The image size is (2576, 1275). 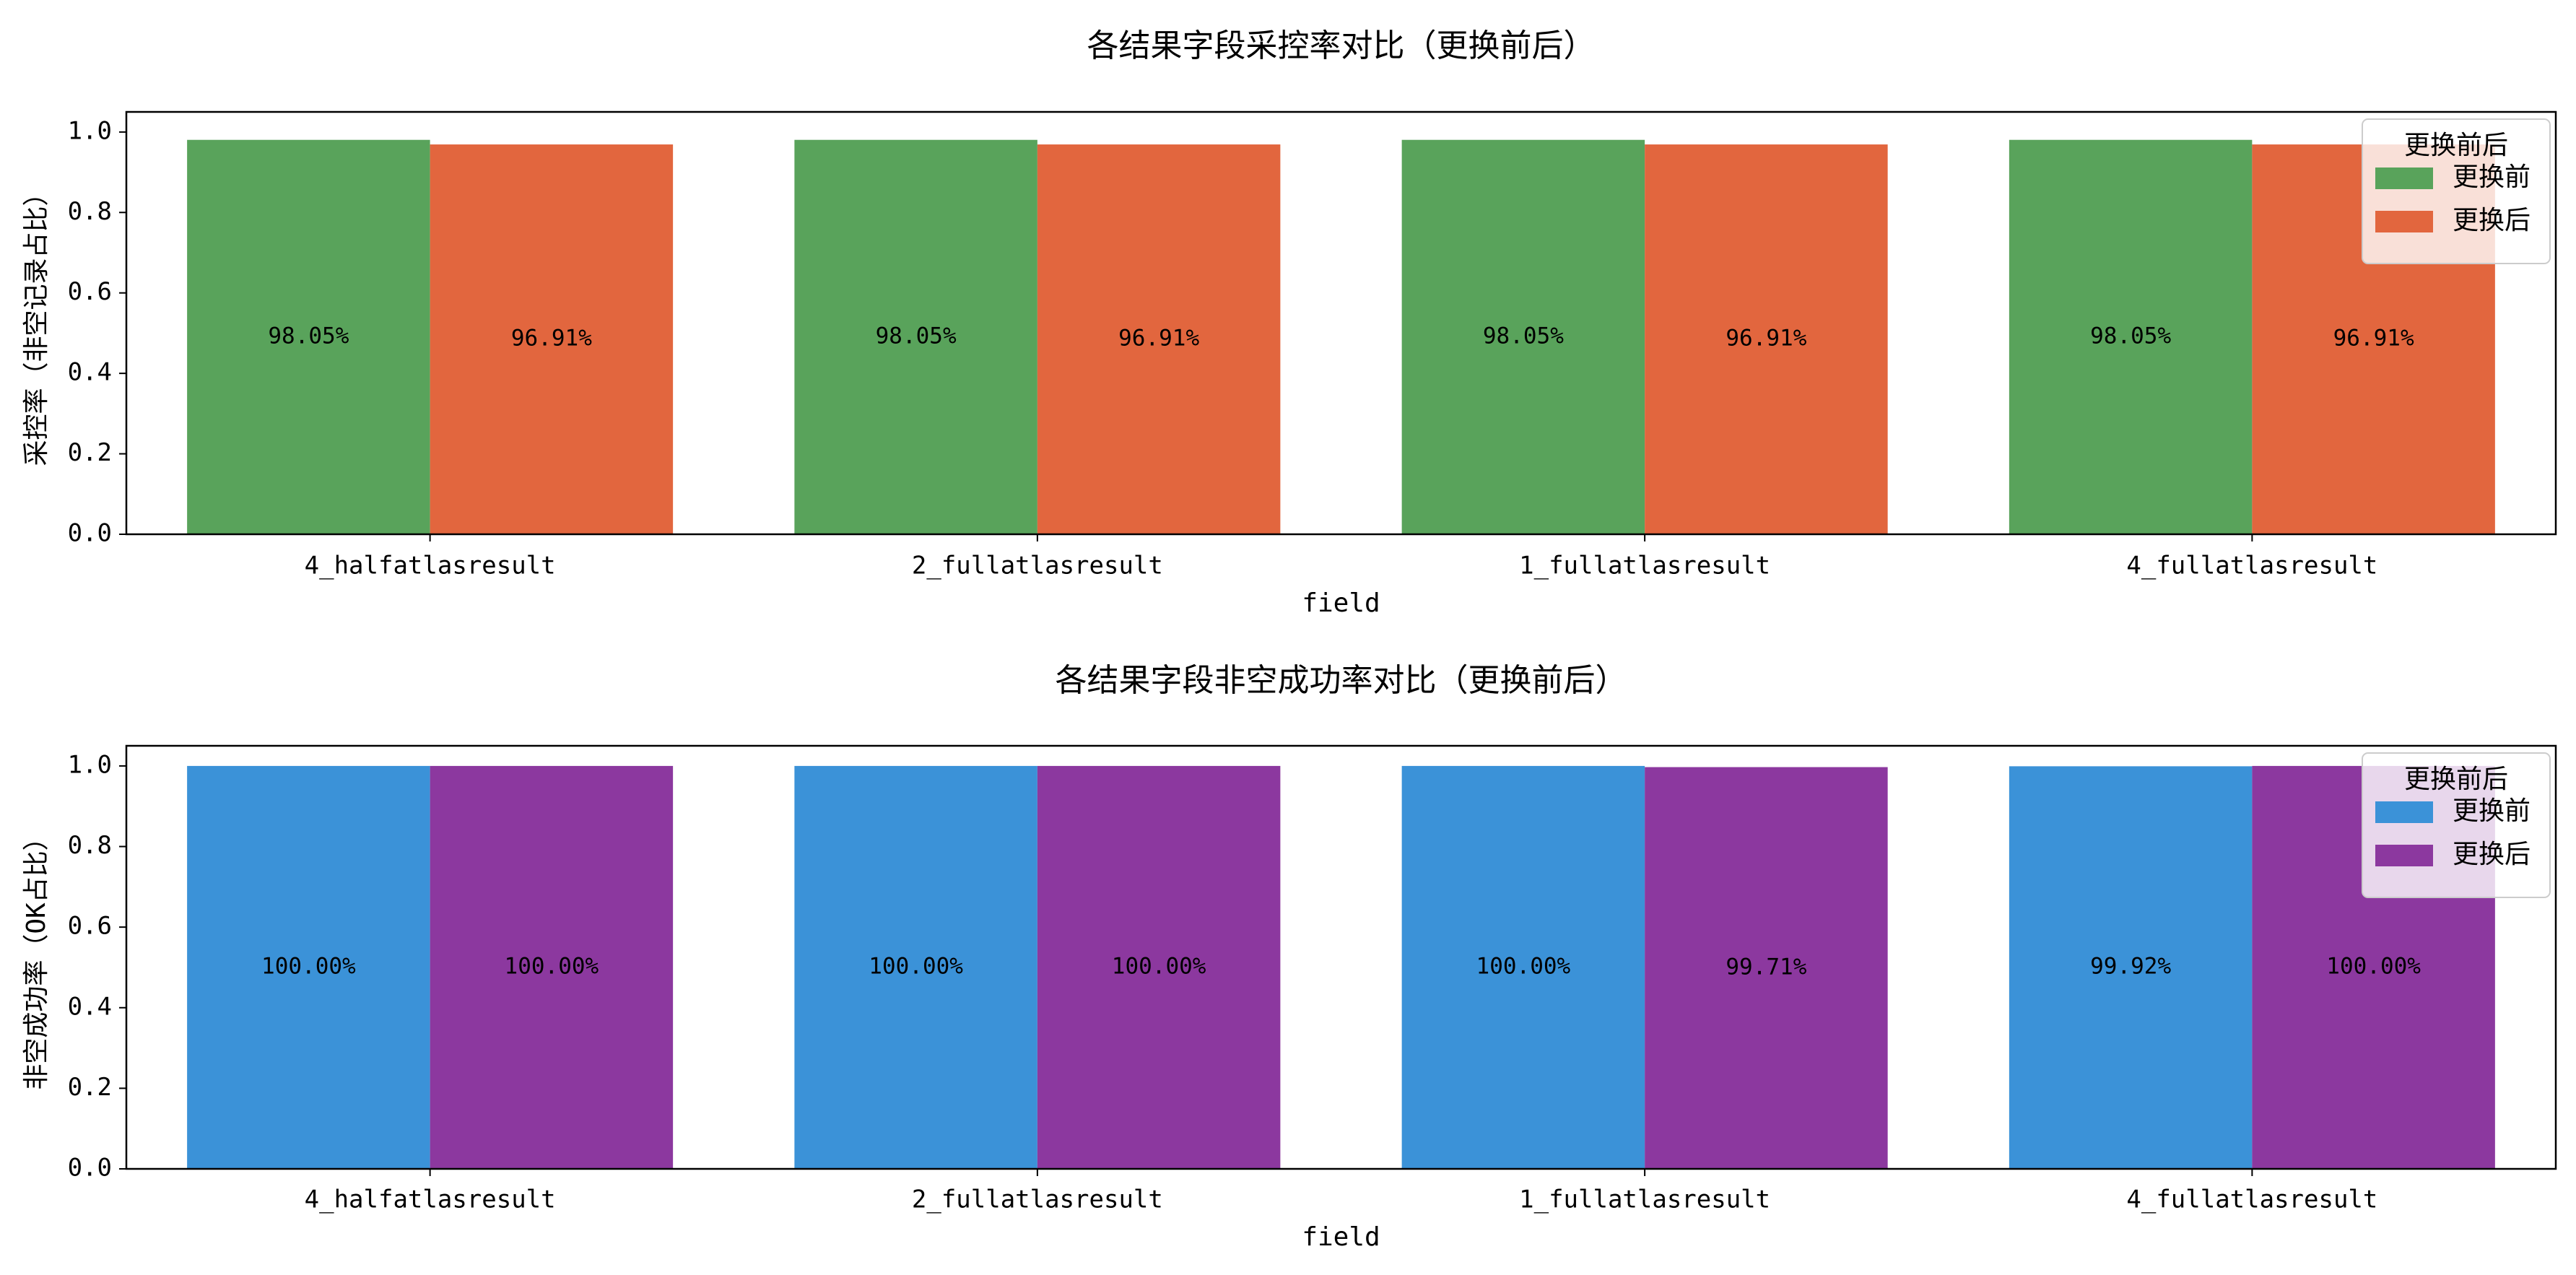 What do you see at coordinates (36, 323) in the screenshot?
I see `y-axis-label: 采控率（非空记录占比）` at bounding box center [36, 323].